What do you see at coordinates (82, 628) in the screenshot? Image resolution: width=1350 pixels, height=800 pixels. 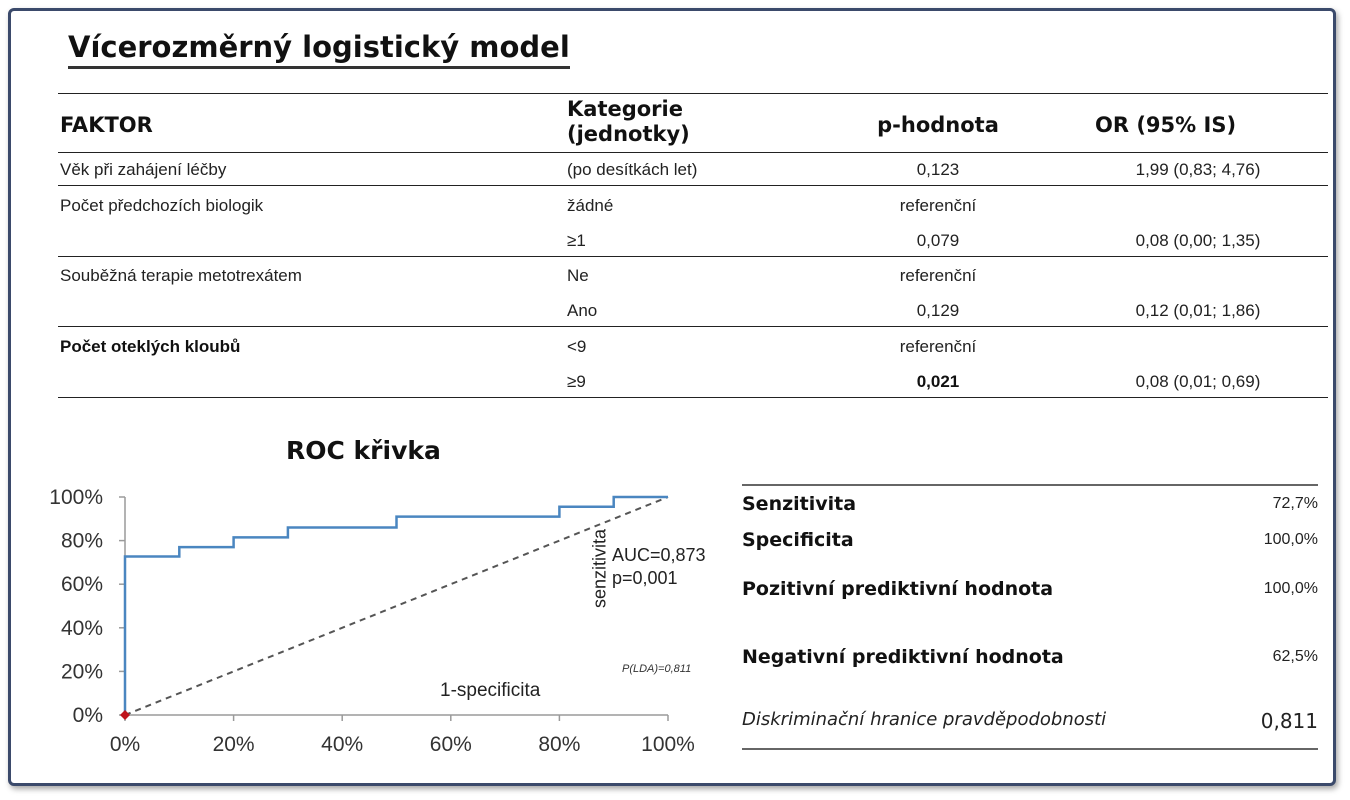 I see `y-tick-label: 40%` at bounding box center [82, 628].